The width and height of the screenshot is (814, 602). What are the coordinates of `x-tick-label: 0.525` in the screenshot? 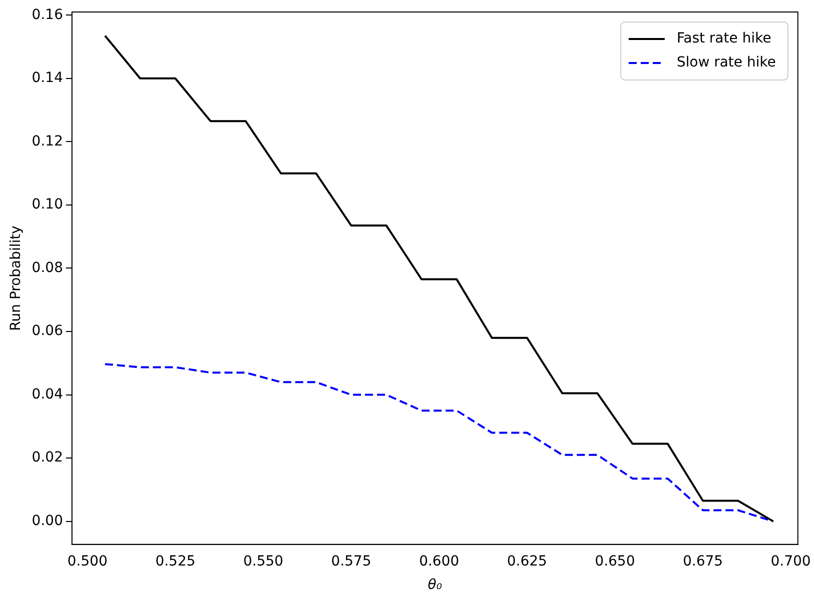 It's located at (175, 561).